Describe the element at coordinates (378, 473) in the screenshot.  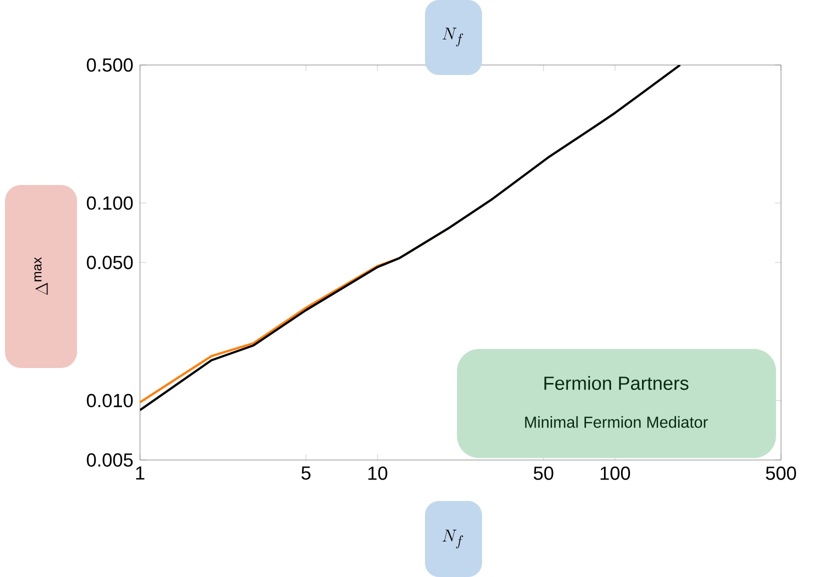
I see `x-tick-label: 10` at that location.